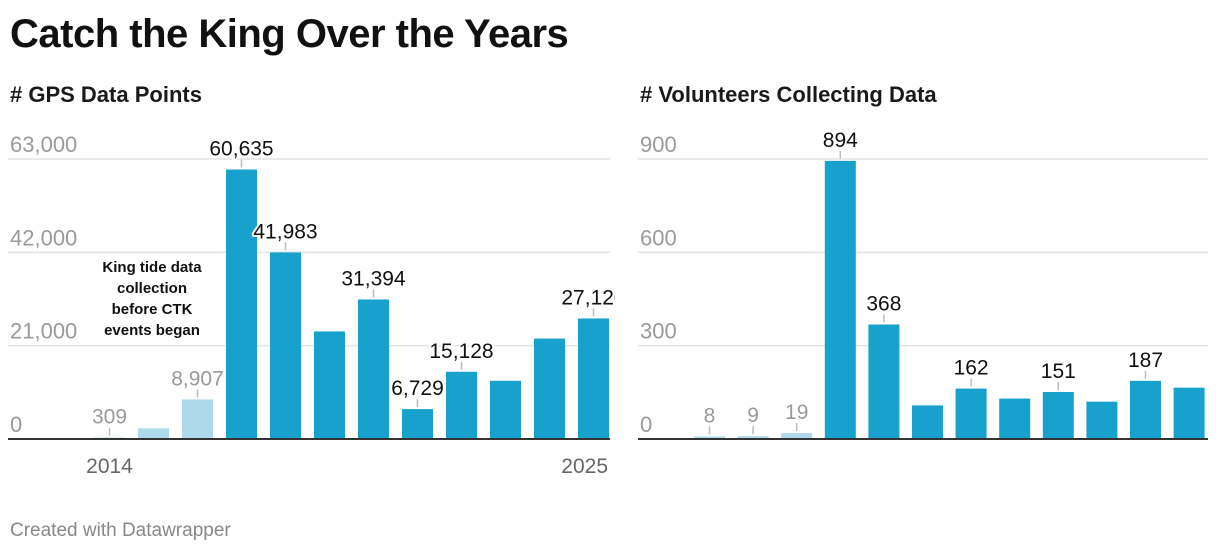 The height and width of the screenshot is (556, 1220). I want to click on footer-credit: Created with Datawrapper, so click(120, 530).